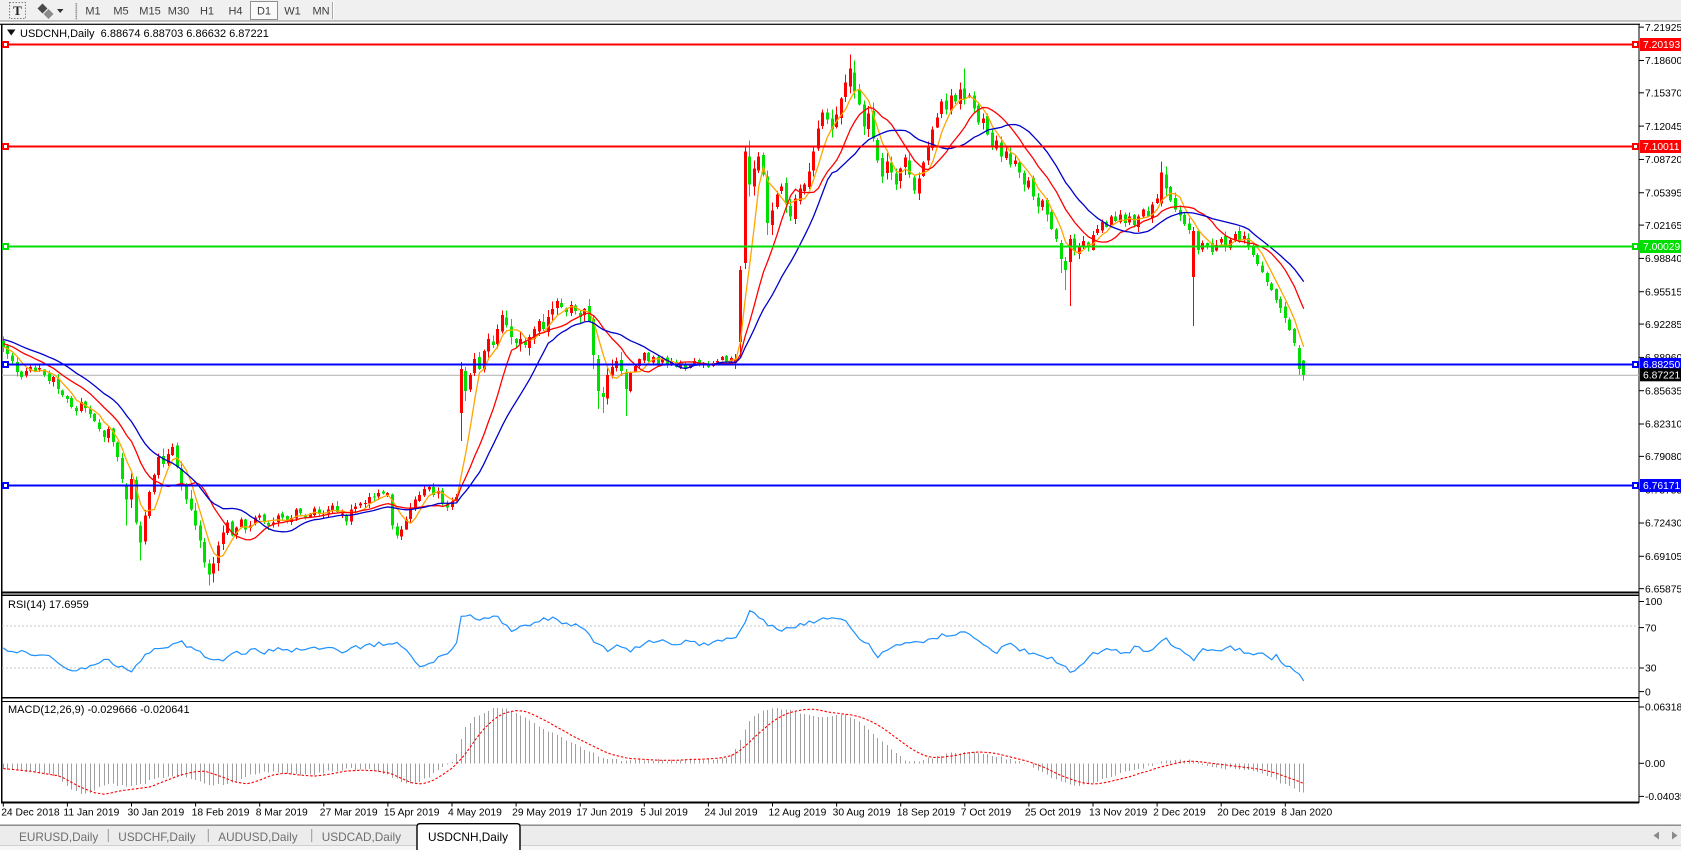 This screenshot has height=850, width=1681. Describe the element at coordinates (1053, 813) in the screenshot. I see `svg-text: 25 Oct 2019` at that location.